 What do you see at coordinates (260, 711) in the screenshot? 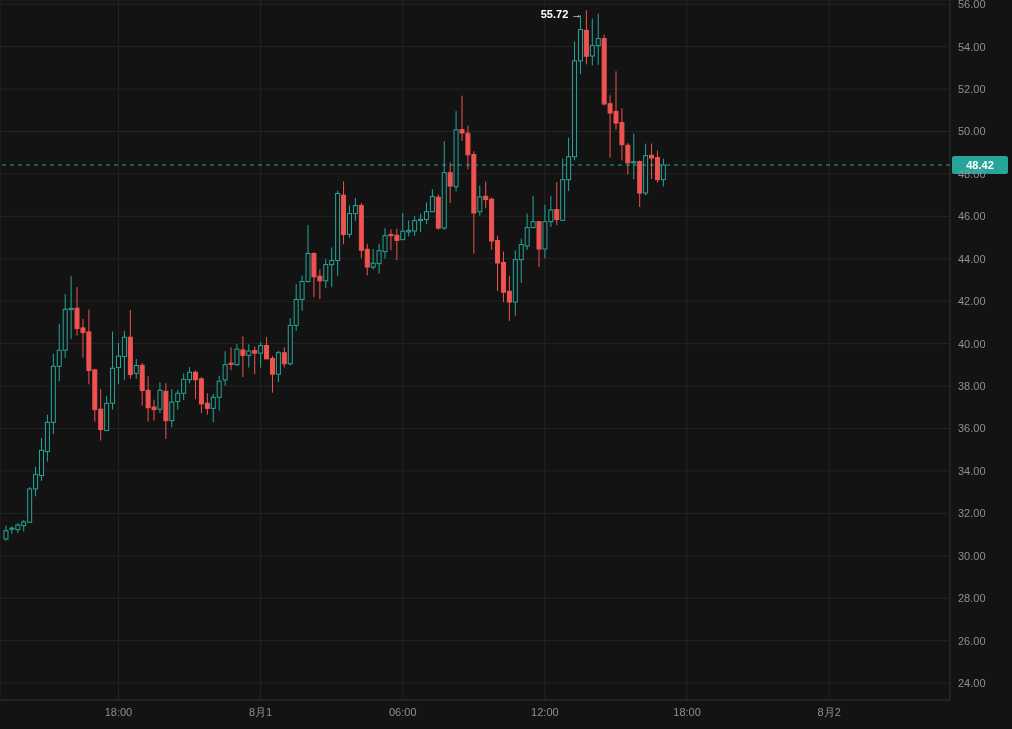
I see `x-tick-label: 8月1` at bounding box center [260, 711].